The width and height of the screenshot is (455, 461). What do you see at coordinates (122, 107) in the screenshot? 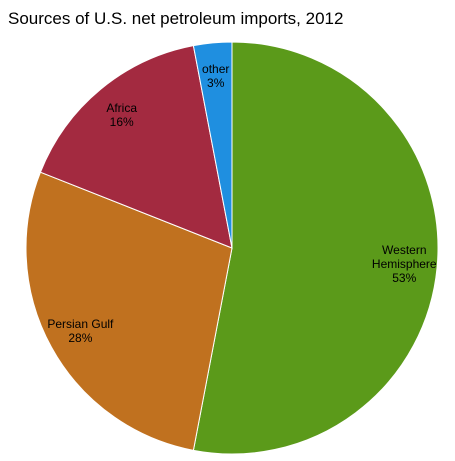
I see `category-label: Africa` at bounding box center [122, 107].